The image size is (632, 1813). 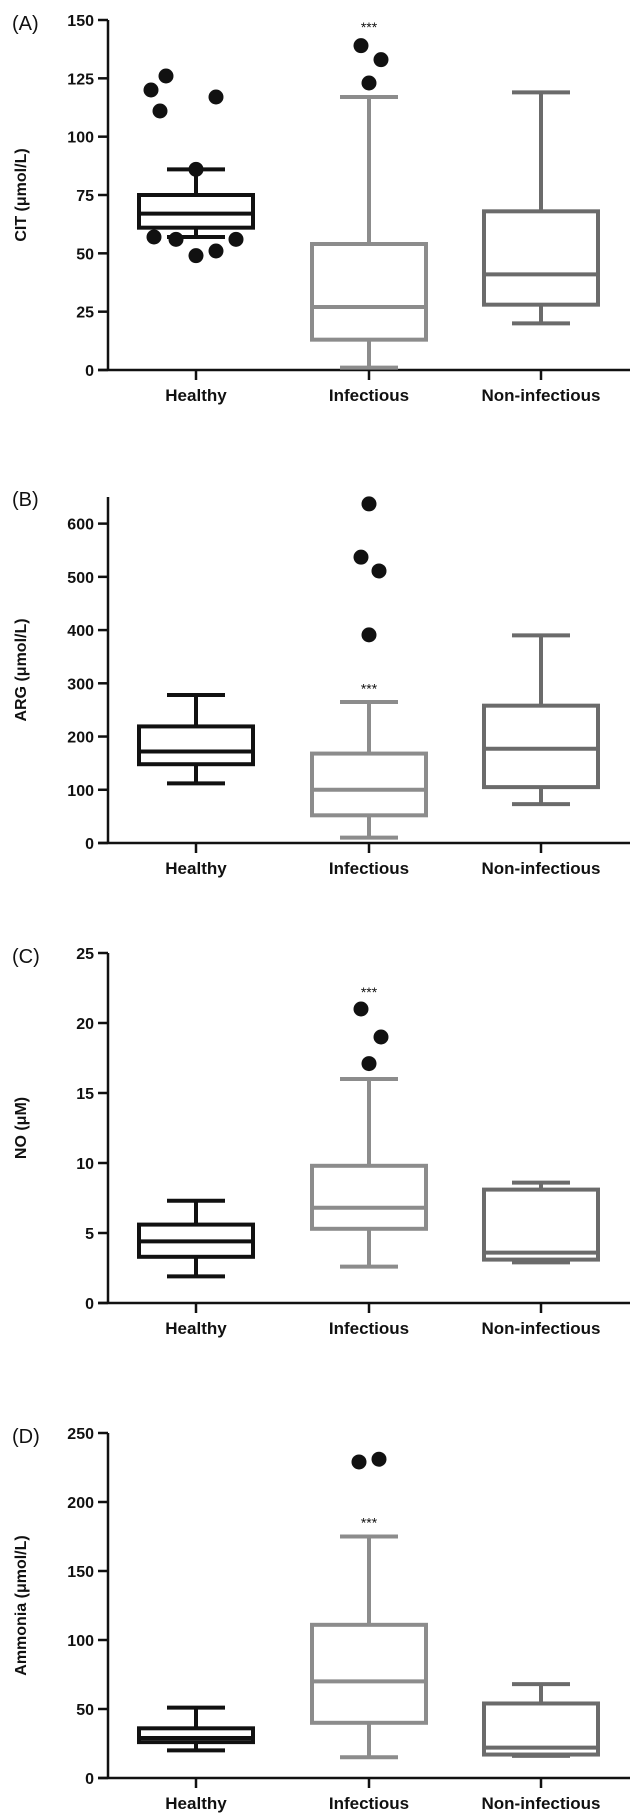 I want to click on y-tick-label: 75, so click(x=85, y=196).